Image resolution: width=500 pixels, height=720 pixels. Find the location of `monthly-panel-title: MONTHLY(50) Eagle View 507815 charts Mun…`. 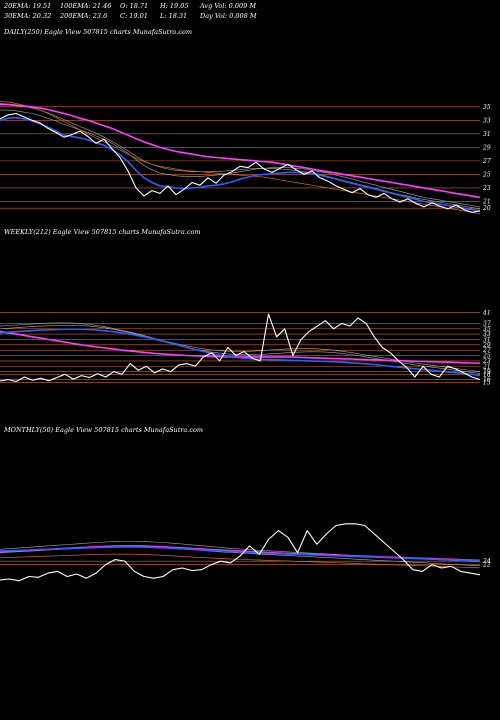

monthly-panel-title: MONTHLY(50) Eagle View 507815 charts Mun… is located at coordinates (104, 430).